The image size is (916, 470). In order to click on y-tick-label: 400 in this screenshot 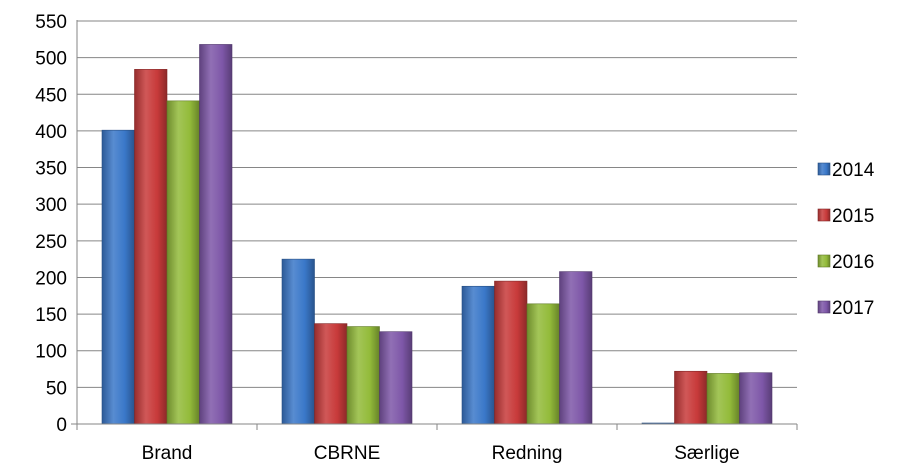, I will do `click(51, 132)`.